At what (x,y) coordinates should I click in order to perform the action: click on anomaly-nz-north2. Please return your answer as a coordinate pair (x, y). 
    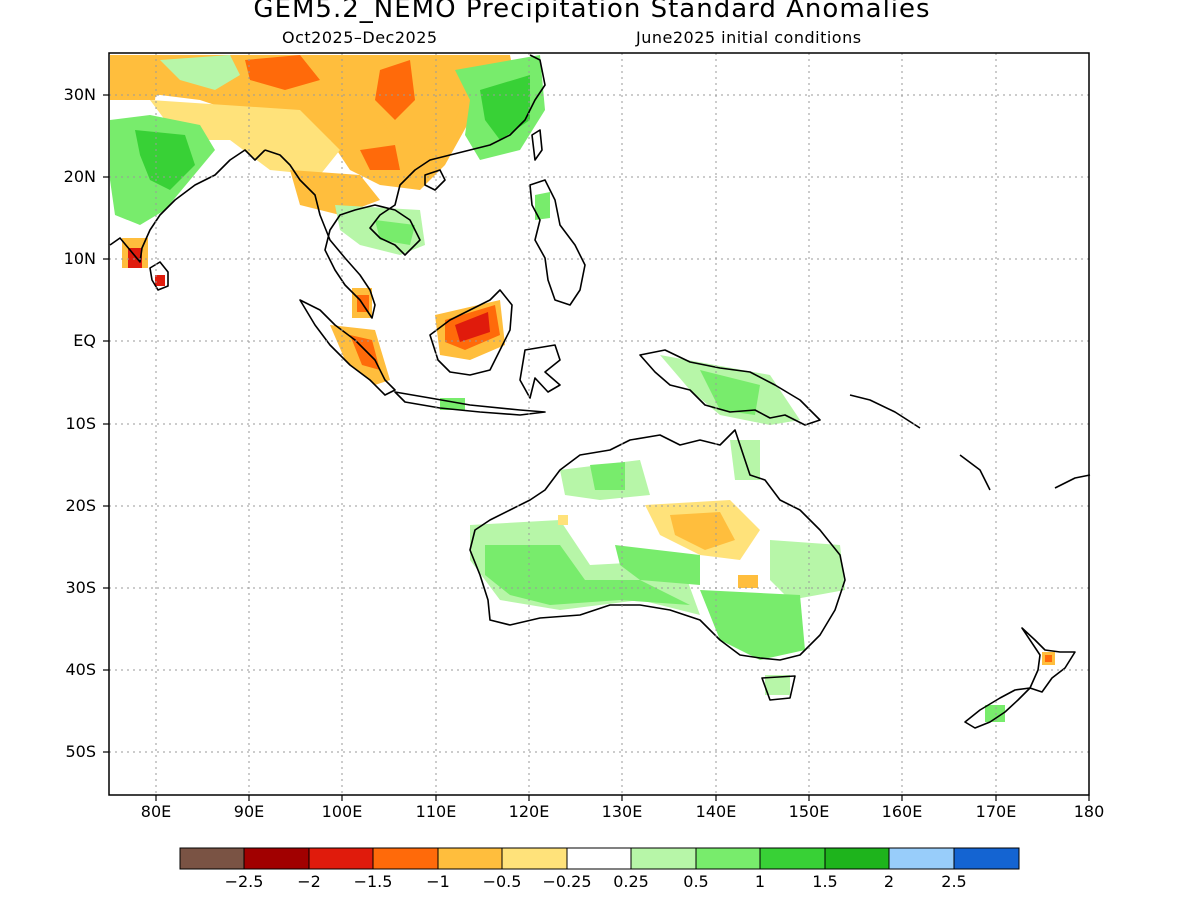
    Looking at the image, I should click on (1048, 658).